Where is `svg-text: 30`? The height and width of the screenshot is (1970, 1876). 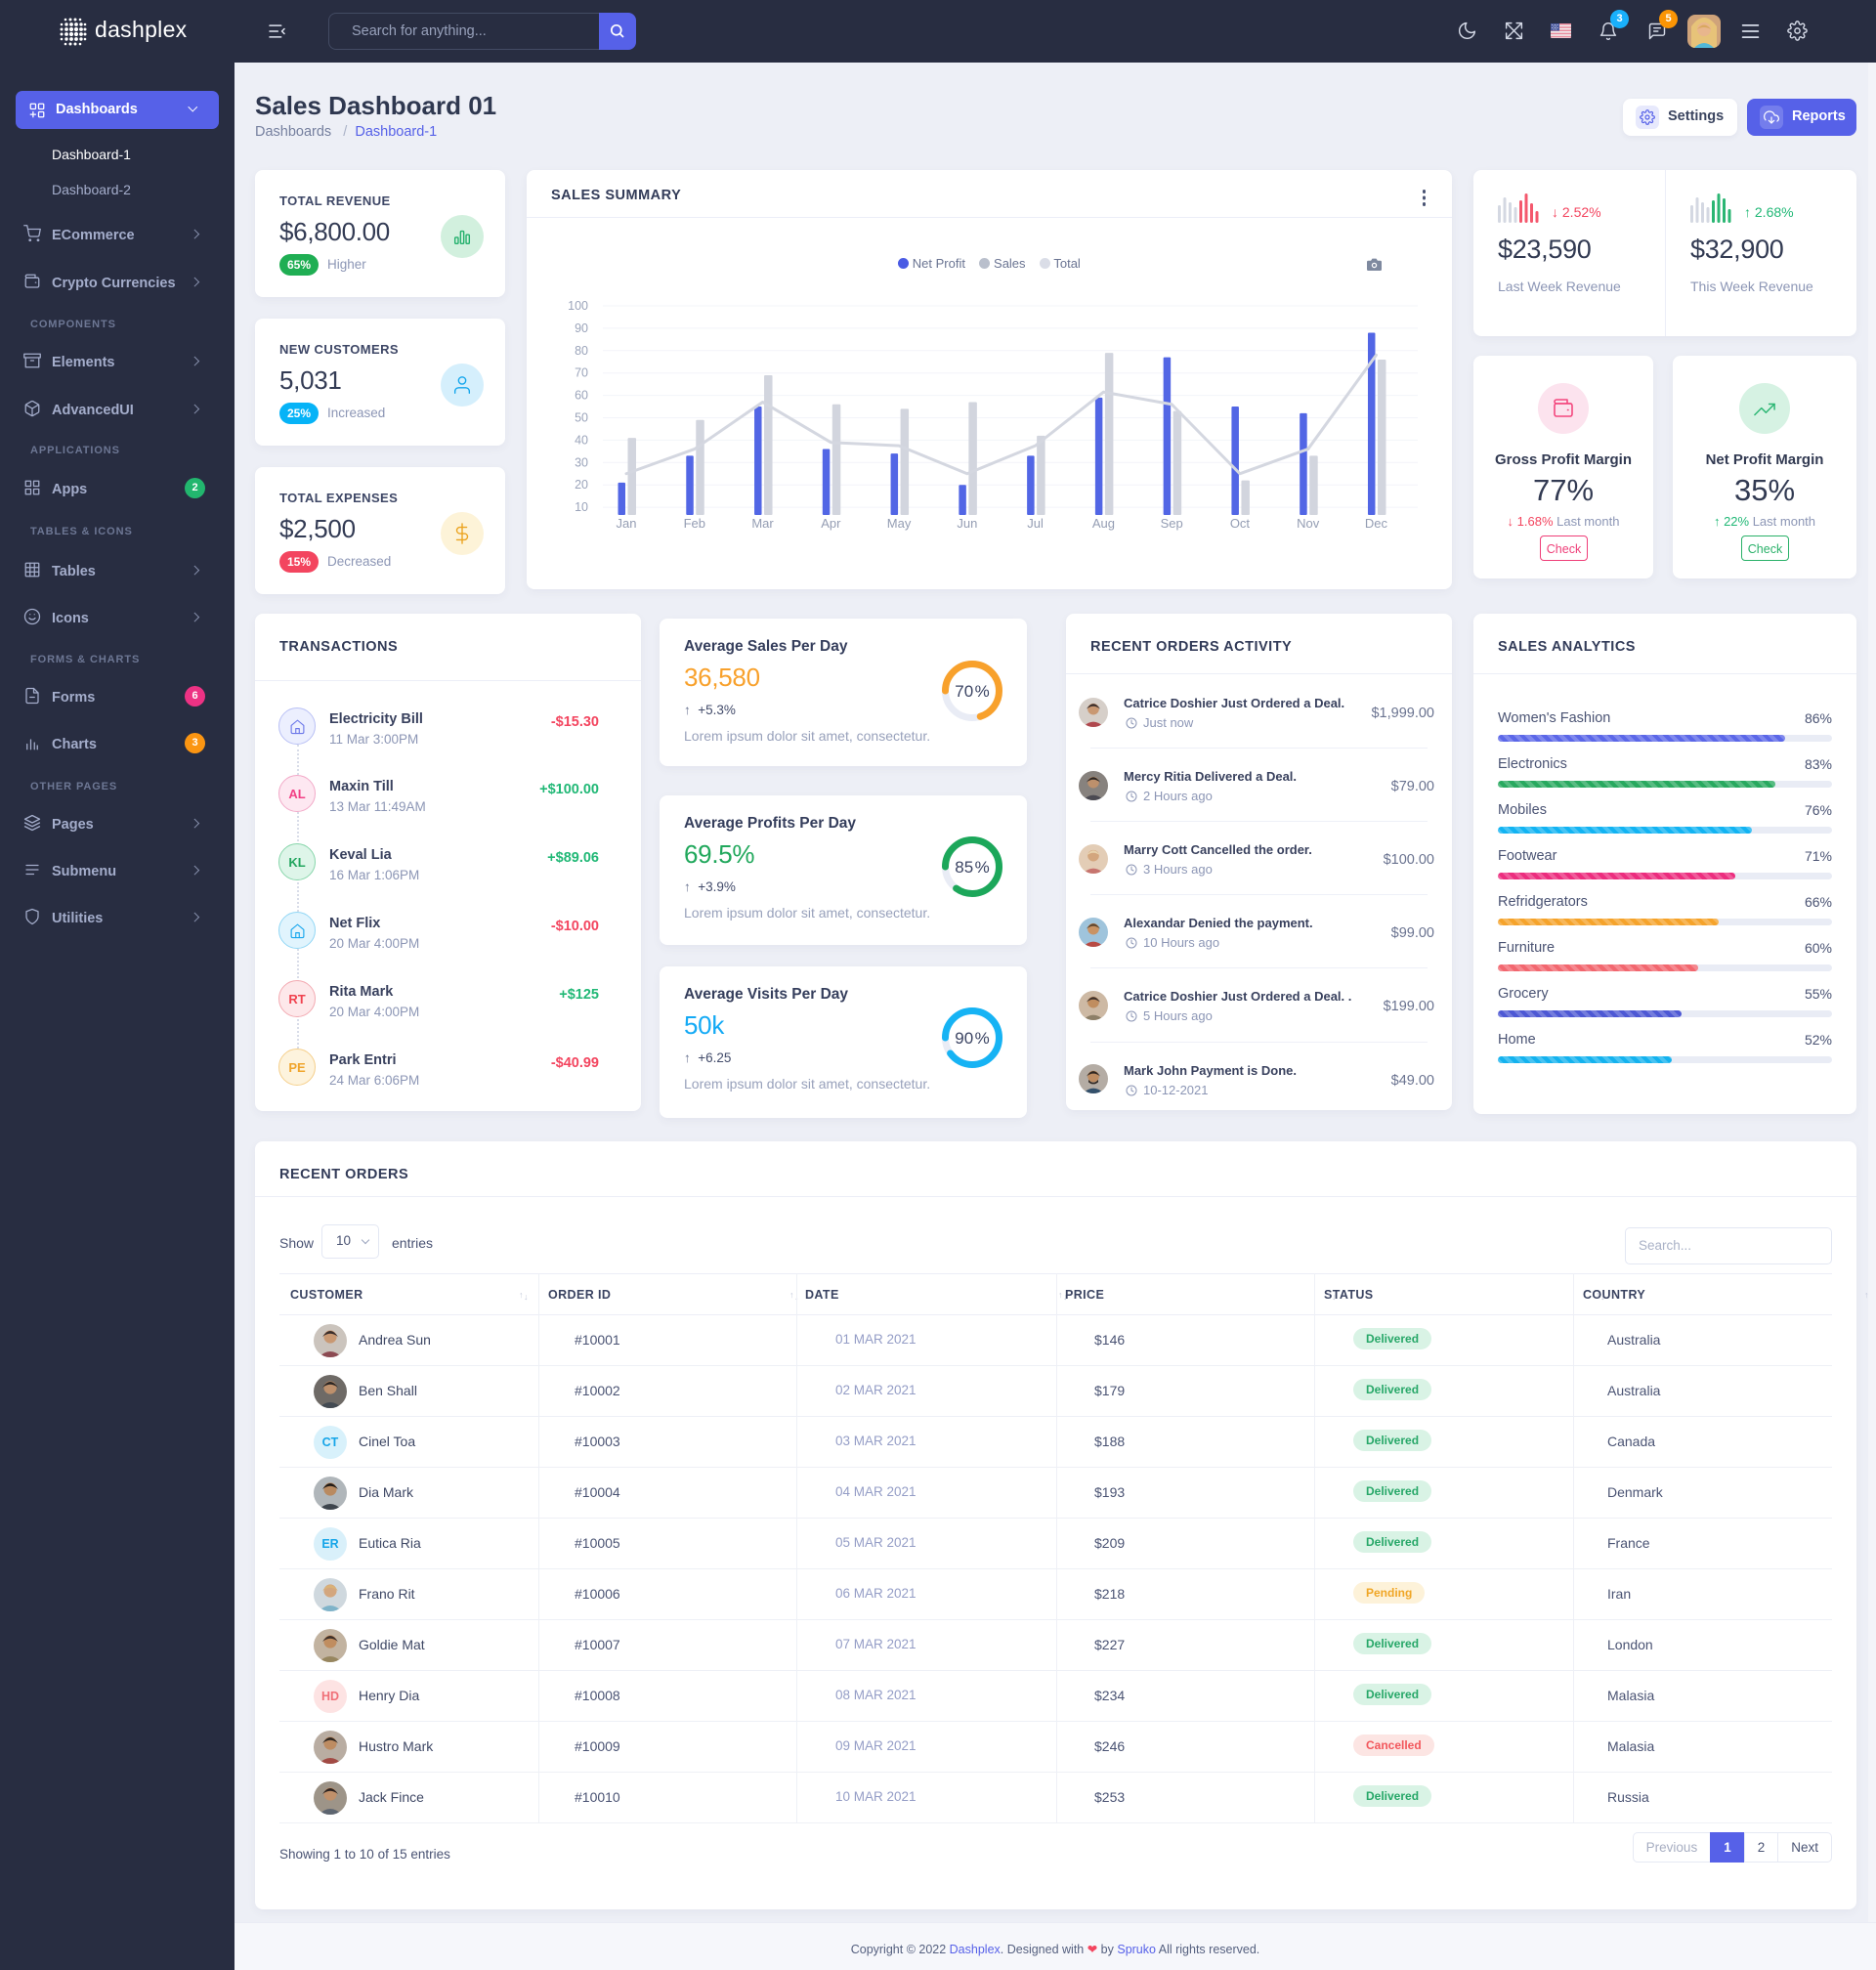
svg-text: 30 is located at coordinates (581, 462).